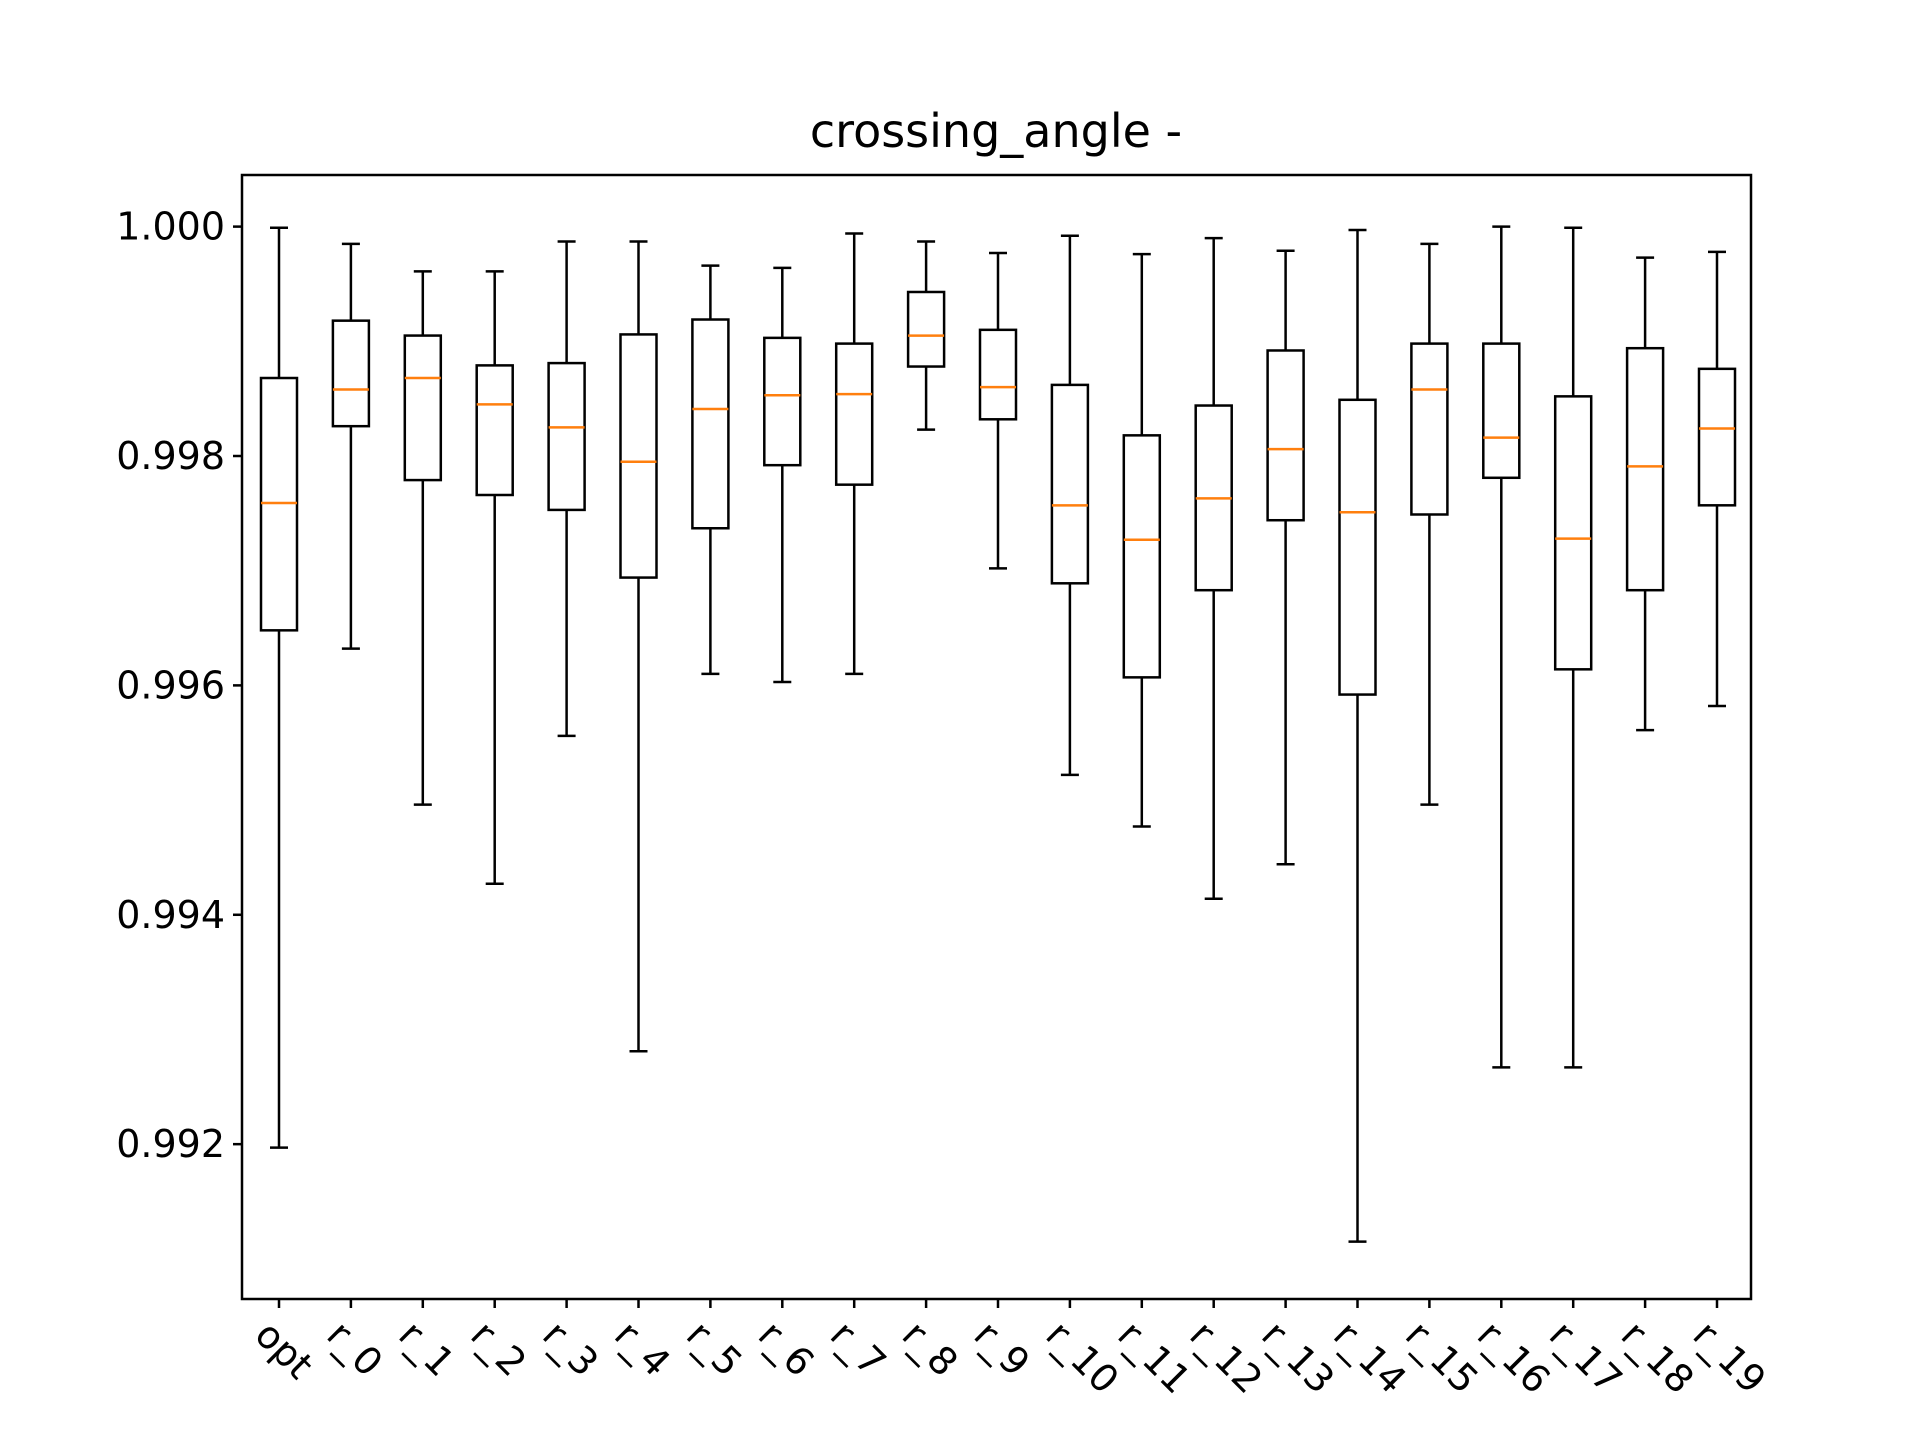 This screenshot has width=1920, height=1440. Describe the element at coordinates (170, 456) in the screenshot. I see `y-tick-label: 0.998` at that location.